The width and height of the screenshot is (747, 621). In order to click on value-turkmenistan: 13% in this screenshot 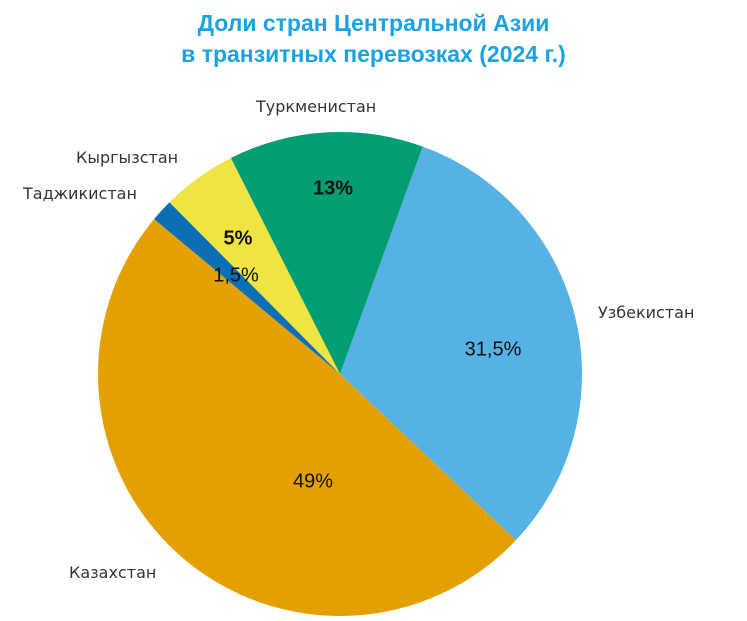, I will do `click(333, 188)`.